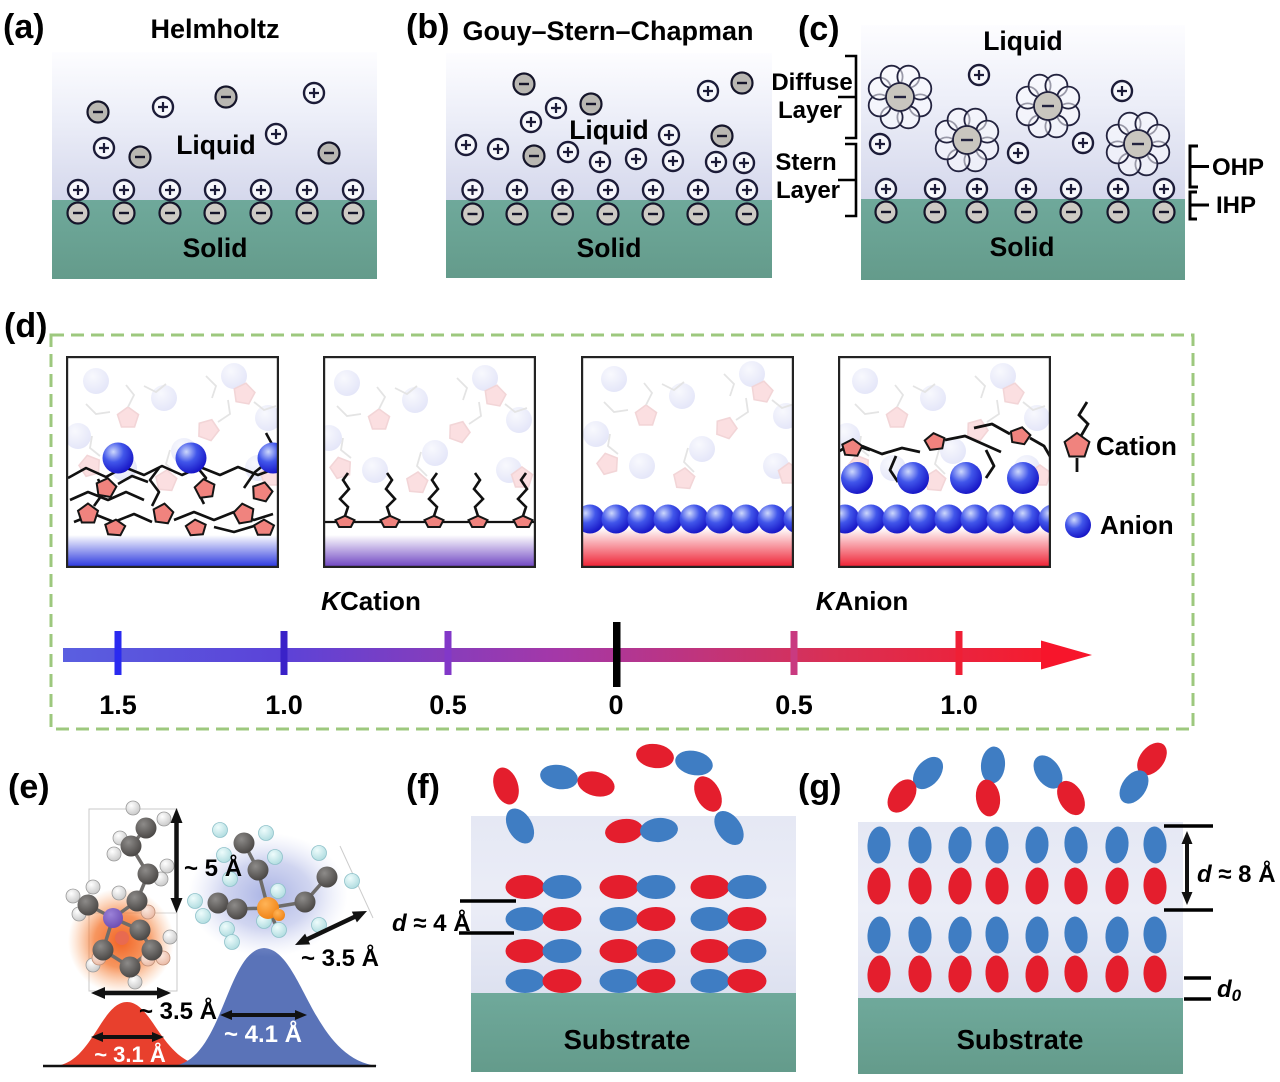 The image size is (1280, 1082). I want to click on svg-text: (a), so click(24, 27).